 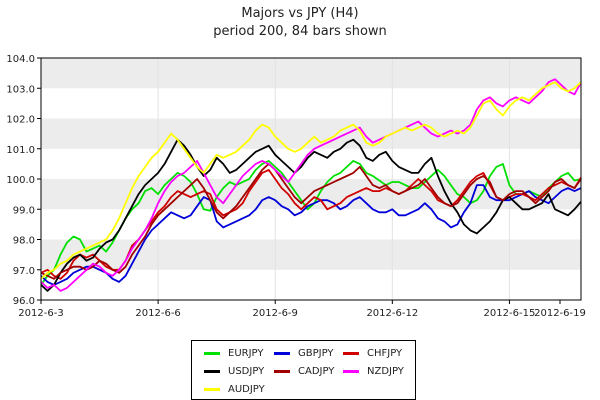 What do you see at coordinates (24, 301) in the screenshot?
I see `y-tick-label: 96.0` at bounding box center [24, 301].